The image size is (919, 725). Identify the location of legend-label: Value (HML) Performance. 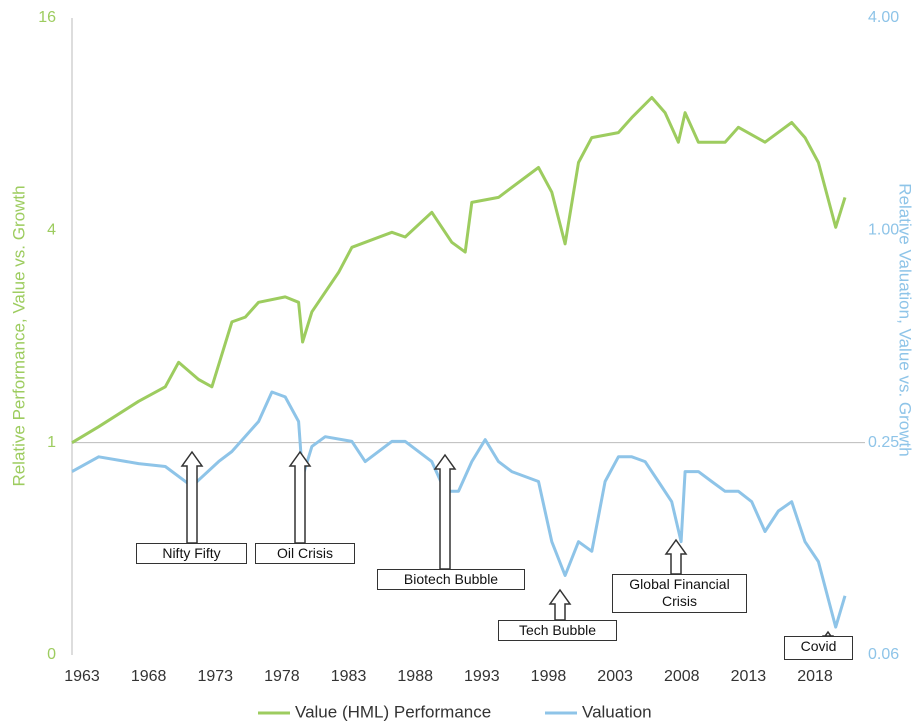
(393, 711).